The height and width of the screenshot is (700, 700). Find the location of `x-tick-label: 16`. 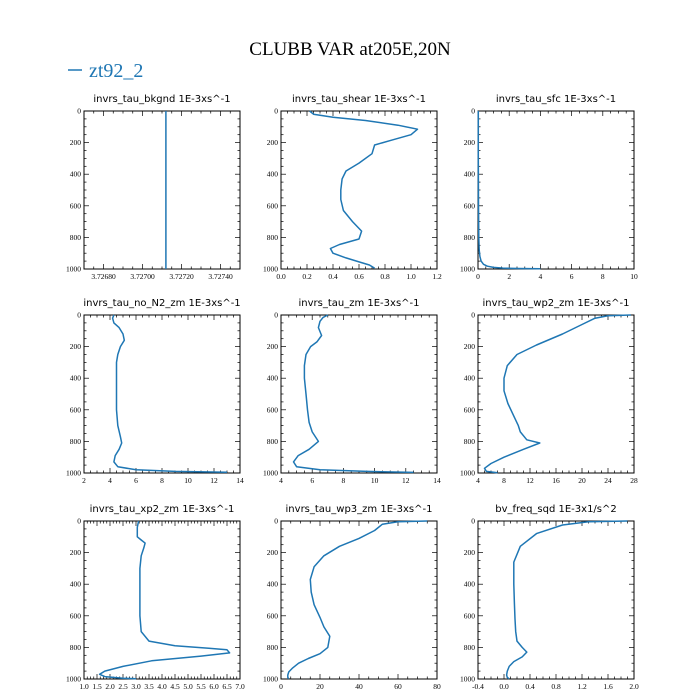

x-tick-label: 16 is located at coordinates (556, 480).